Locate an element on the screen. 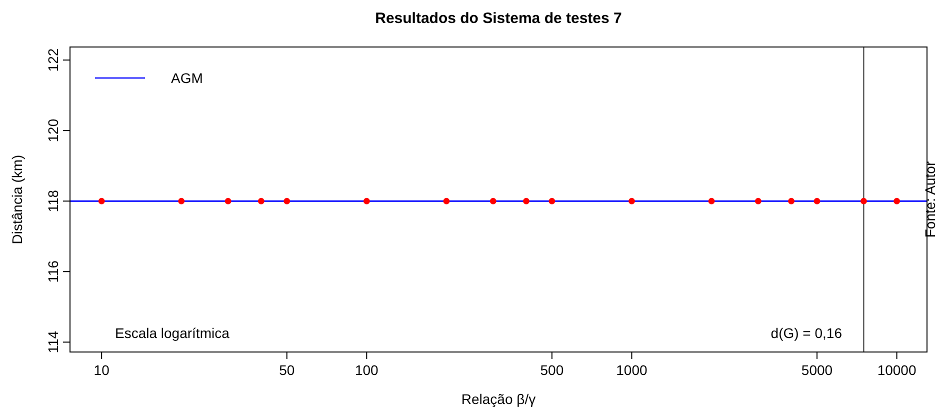  x-tick-label: 100 is located at coordinates (366, 370).